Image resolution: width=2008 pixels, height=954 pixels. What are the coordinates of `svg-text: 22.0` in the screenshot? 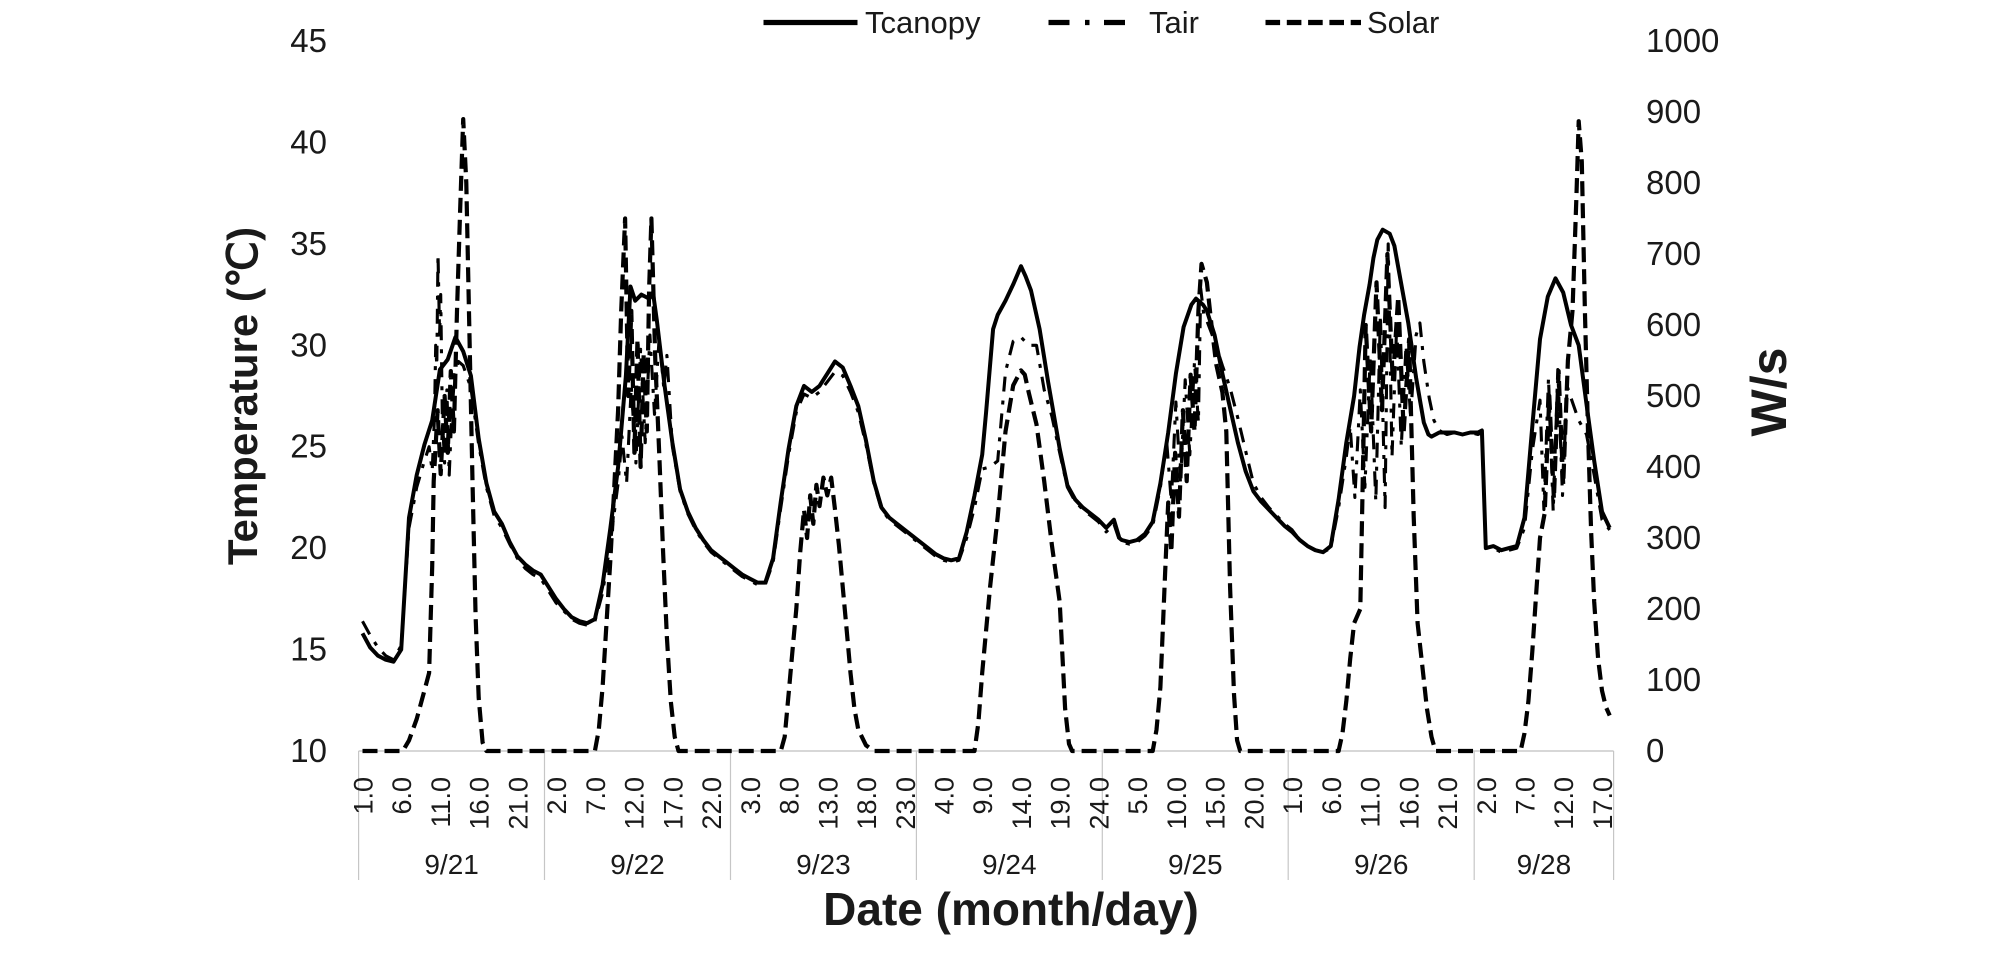 It's located at (712, 803).